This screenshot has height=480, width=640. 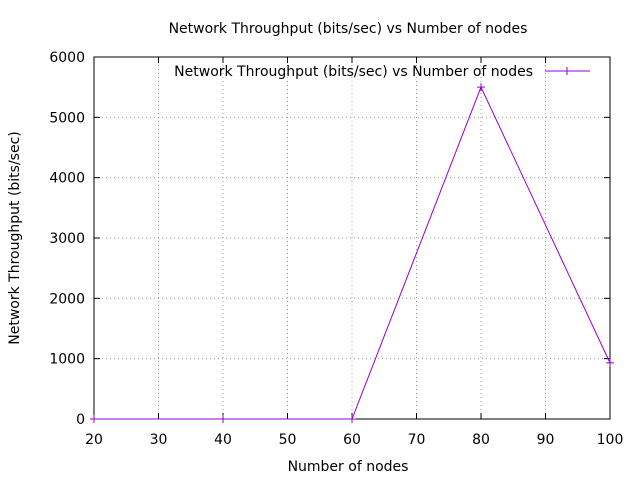 What do you see at coordinates (288, 440) in the screenshot?
I see `x-tick-label: 50` at bounding box center [288, 440].